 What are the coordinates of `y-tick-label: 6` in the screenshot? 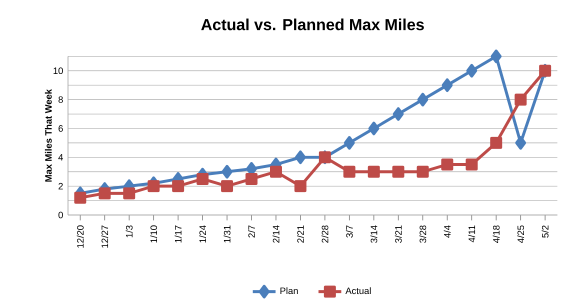 It's located at (60, 128).